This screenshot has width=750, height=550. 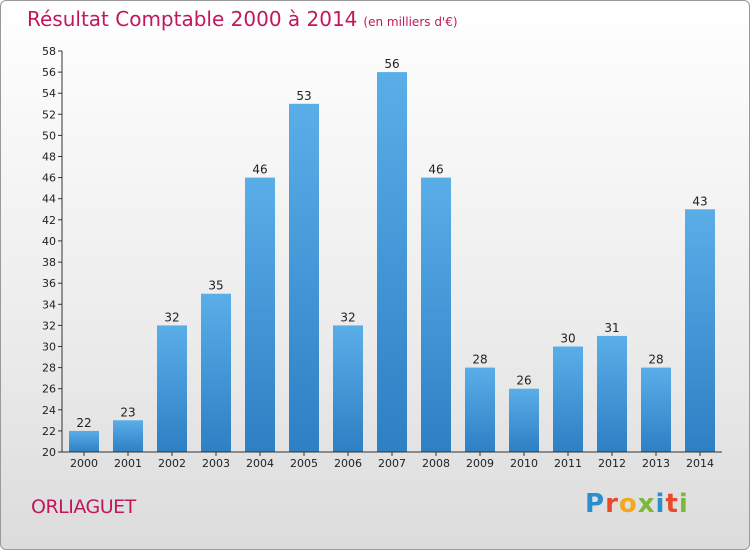 I want to click on value-label-2005: 53, so click(x=303, y=96).